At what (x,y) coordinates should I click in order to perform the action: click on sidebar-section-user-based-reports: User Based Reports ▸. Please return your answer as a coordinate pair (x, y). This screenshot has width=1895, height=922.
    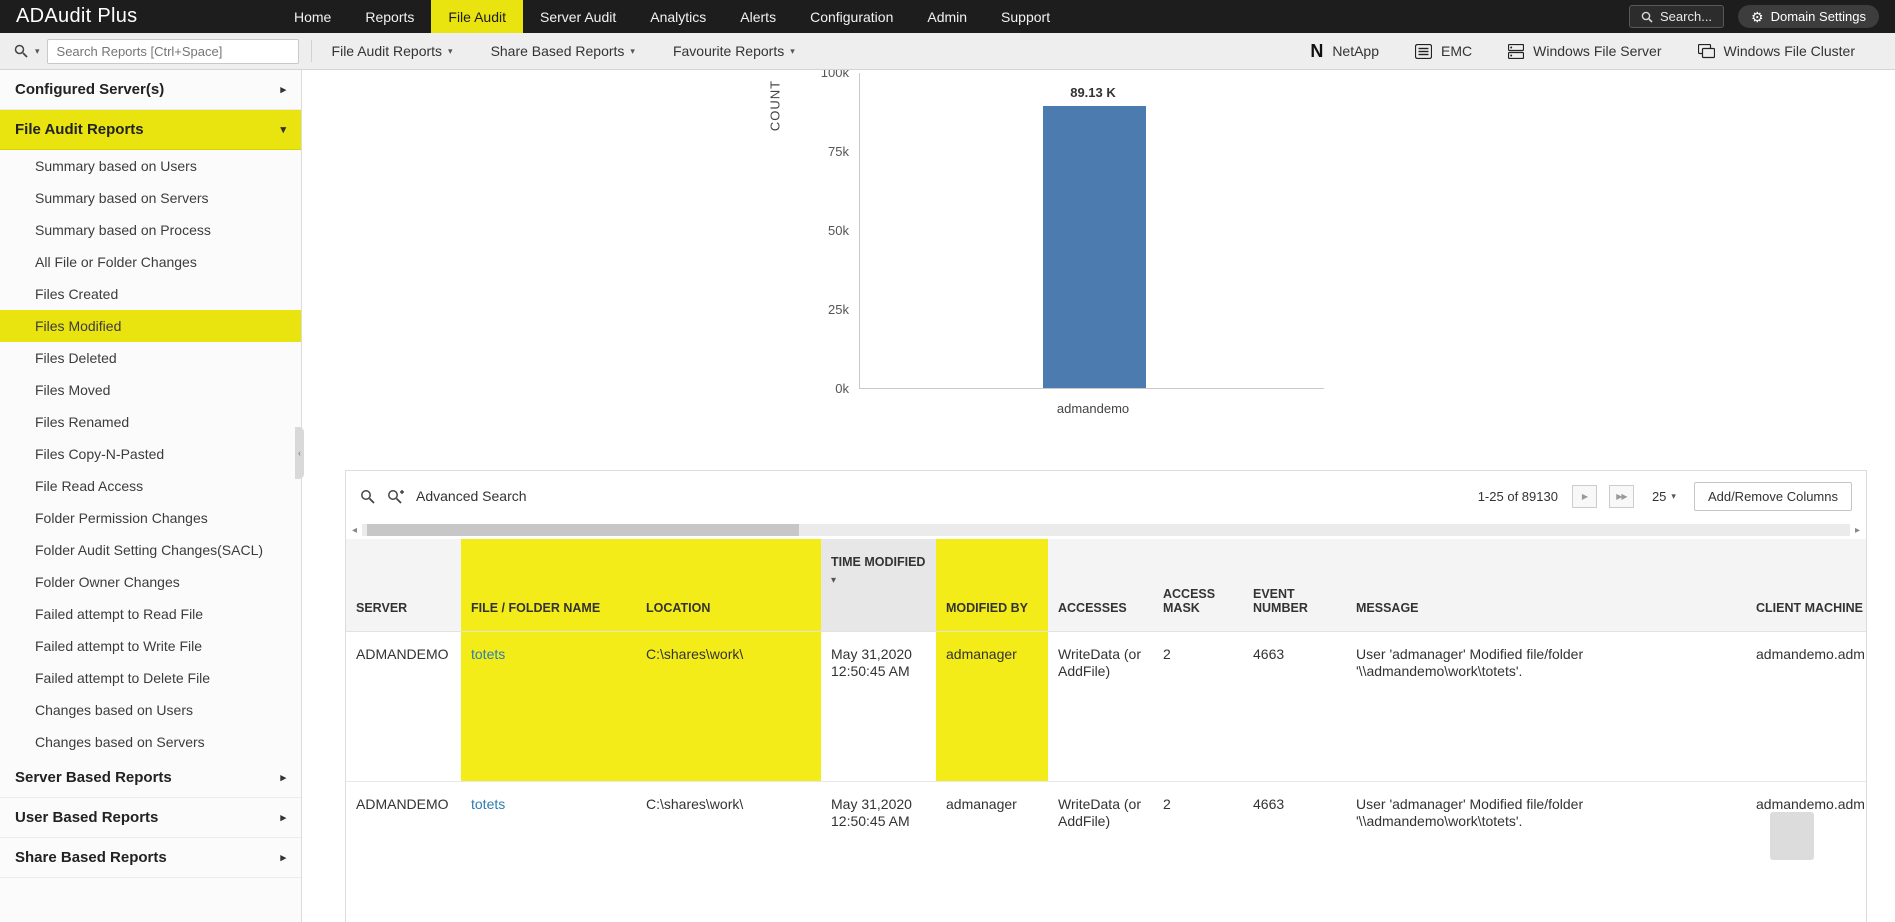
    Looking at the image, I should click on (150, 818).